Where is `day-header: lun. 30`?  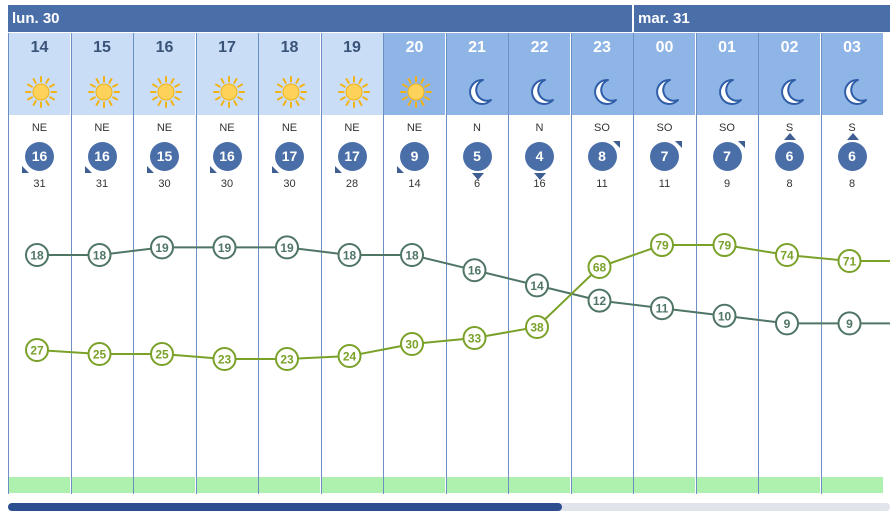 day-header: lun. 30 is located at coordinates (320, 18).